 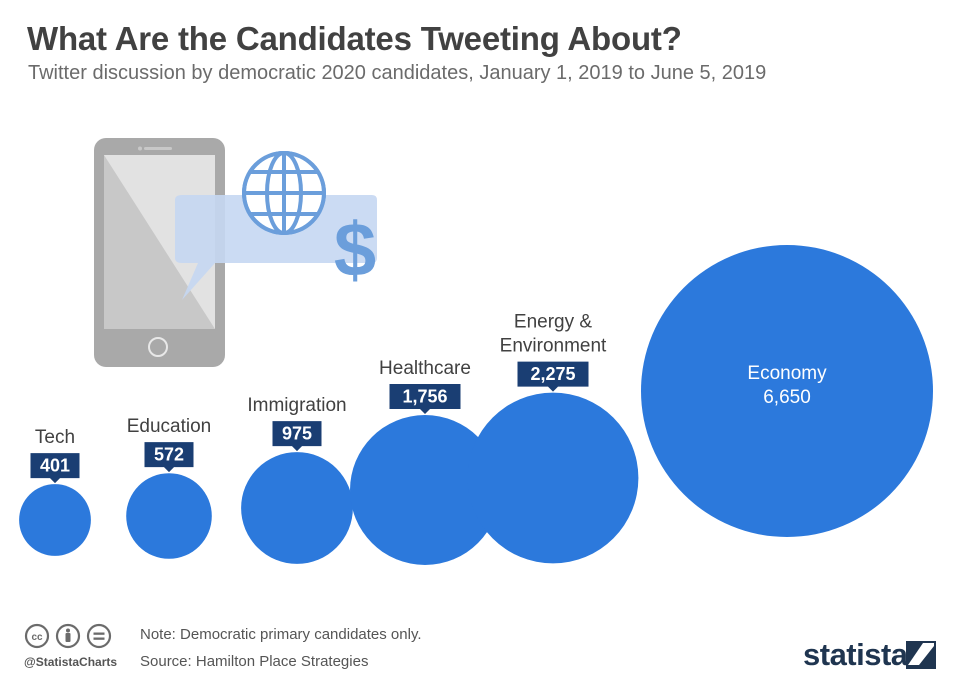 What do you see at coordinates (787, 373) in the screenshot?
I see `category-label: Economy` at bounding box center [787, 373].